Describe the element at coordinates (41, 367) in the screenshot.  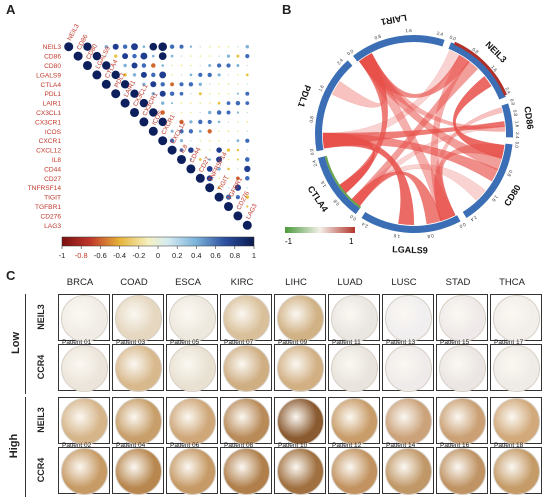
I see `ihc-gene-label: CCR4` at that location.